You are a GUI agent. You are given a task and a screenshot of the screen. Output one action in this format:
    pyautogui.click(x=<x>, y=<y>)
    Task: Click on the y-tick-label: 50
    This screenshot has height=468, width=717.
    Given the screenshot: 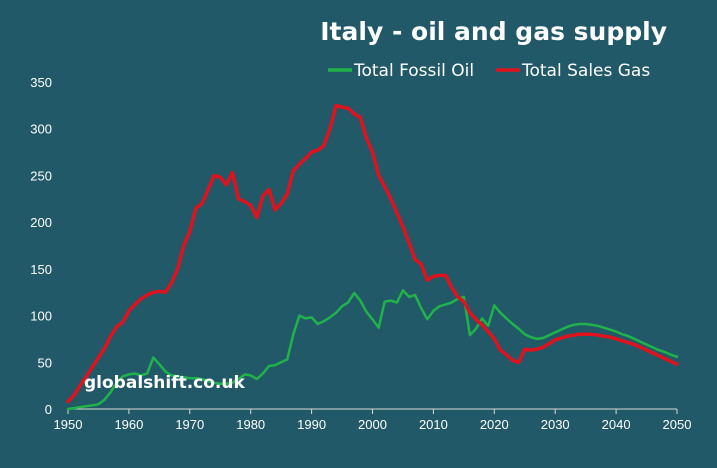 What is the action you would take?
    pyautogui.click(x=45, y=362)
    